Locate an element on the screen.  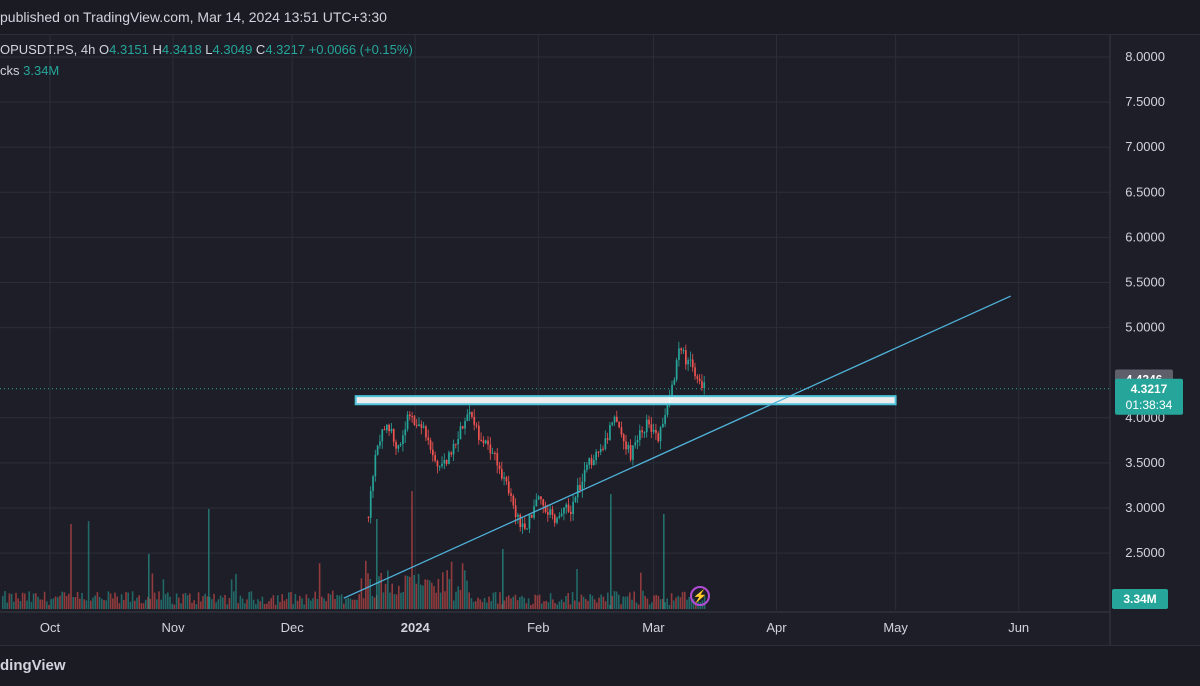
time-axis: Oct Nov Dec 2024 Feb Mar Apr May Jun is located at coordinates (555, 623).